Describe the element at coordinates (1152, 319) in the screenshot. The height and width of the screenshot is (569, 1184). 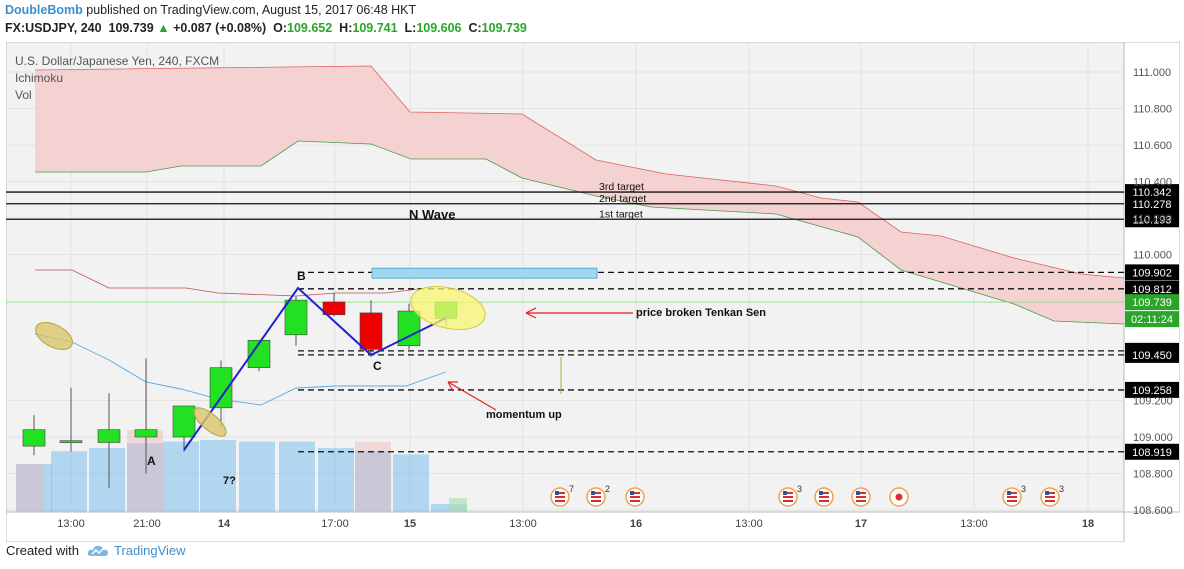
I see `current-price-tag` at that location.